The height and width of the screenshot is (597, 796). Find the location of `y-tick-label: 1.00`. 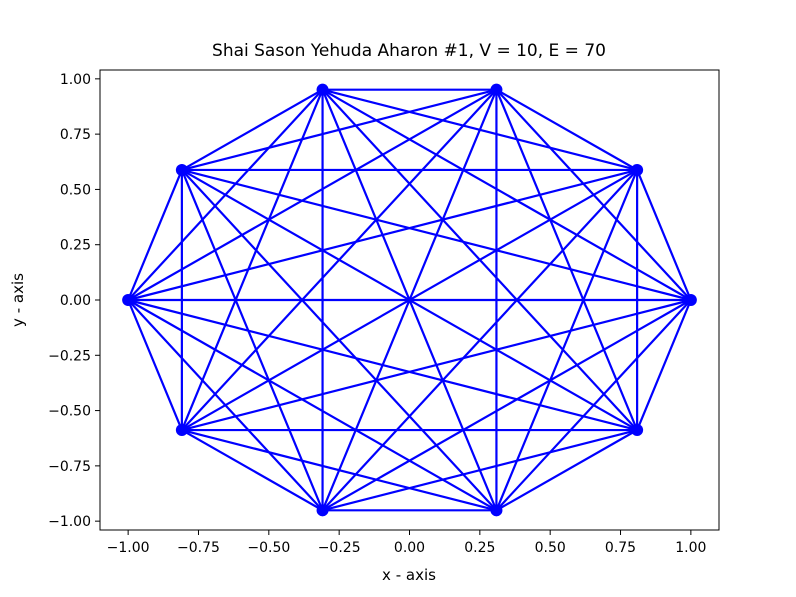

y-tick-label: 1.00 is located at coordinates (75, 80).